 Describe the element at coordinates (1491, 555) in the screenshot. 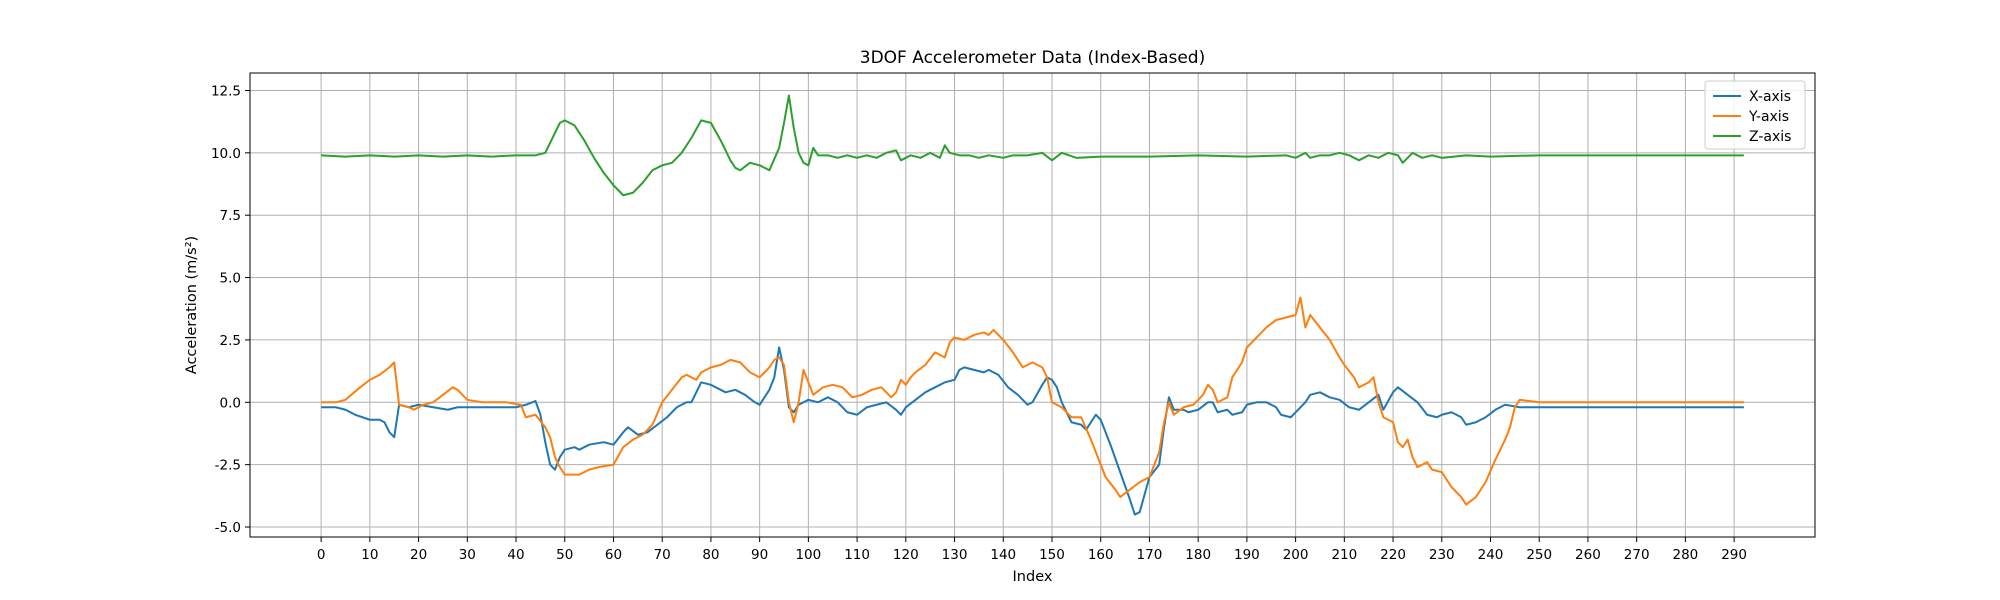

I see `x-tick-label: 240` at that location.